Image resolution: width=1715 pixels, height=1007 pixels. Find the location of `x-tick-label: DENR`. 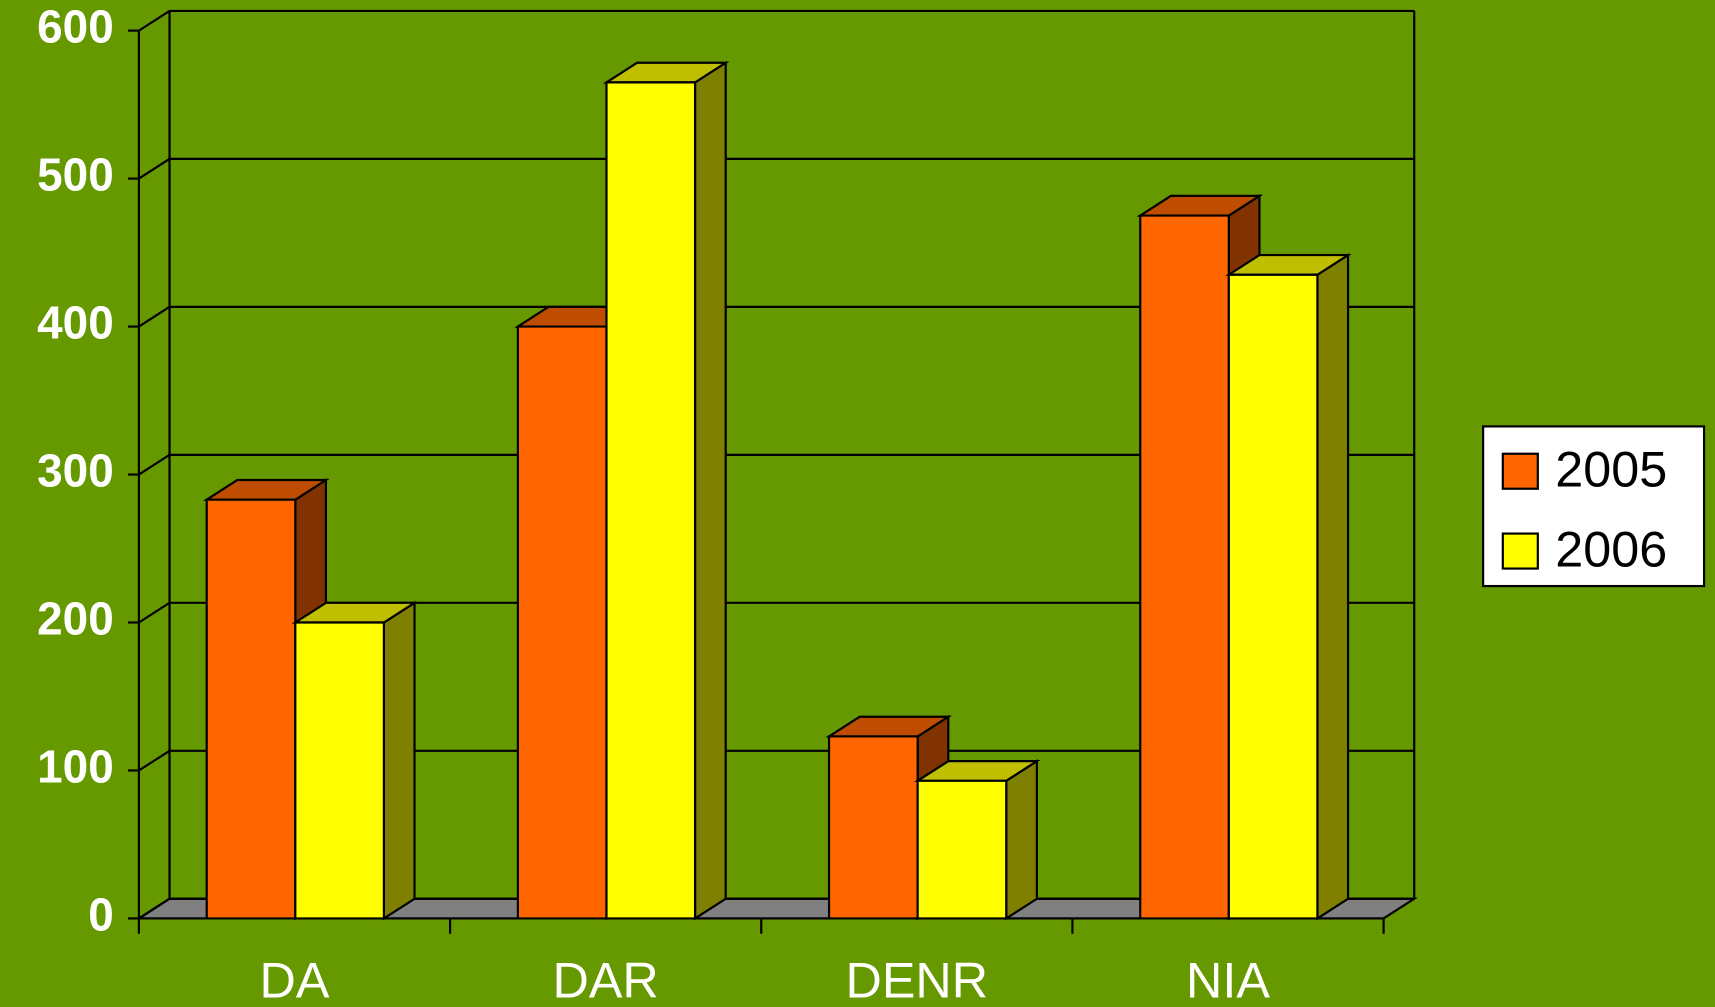

x-tick-label: DENR is located at coordinates (917, 979).